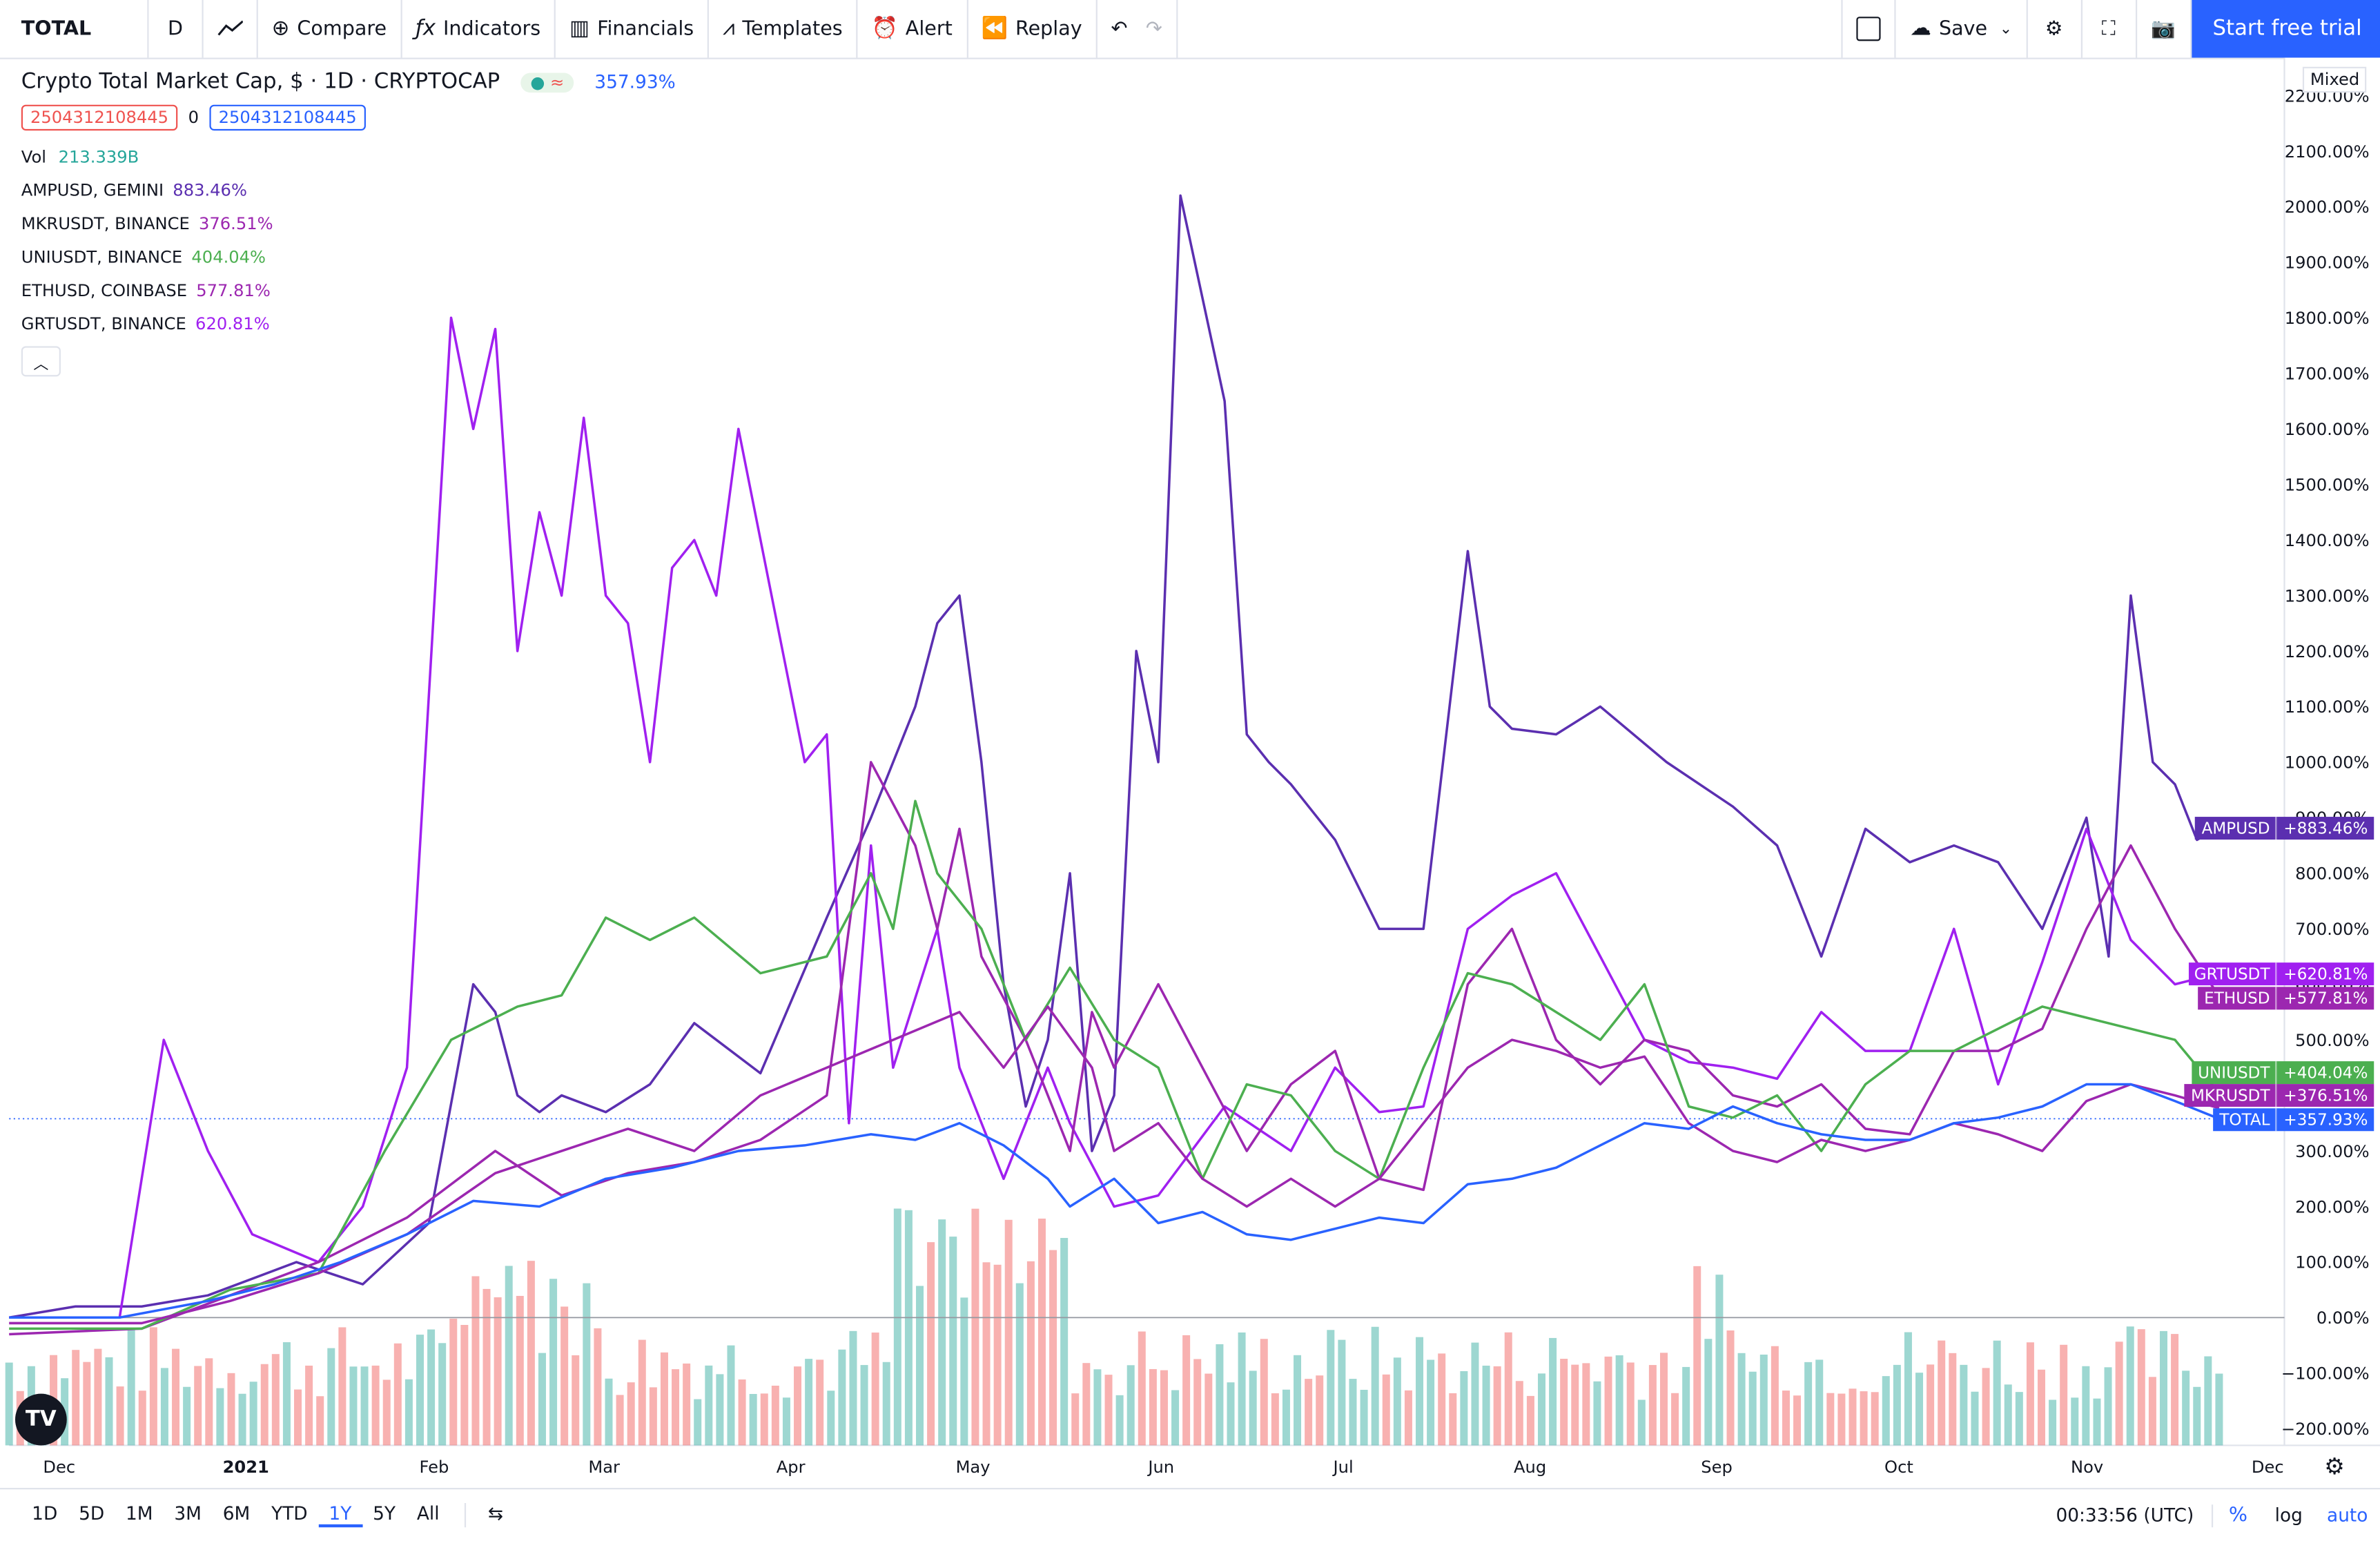 This screenshot has width=2380, height=1550. What do you see at coordinates (385, 1513) in the screenshot?
I see `range-5y: 5Y` at bounding box center [385, 1513].